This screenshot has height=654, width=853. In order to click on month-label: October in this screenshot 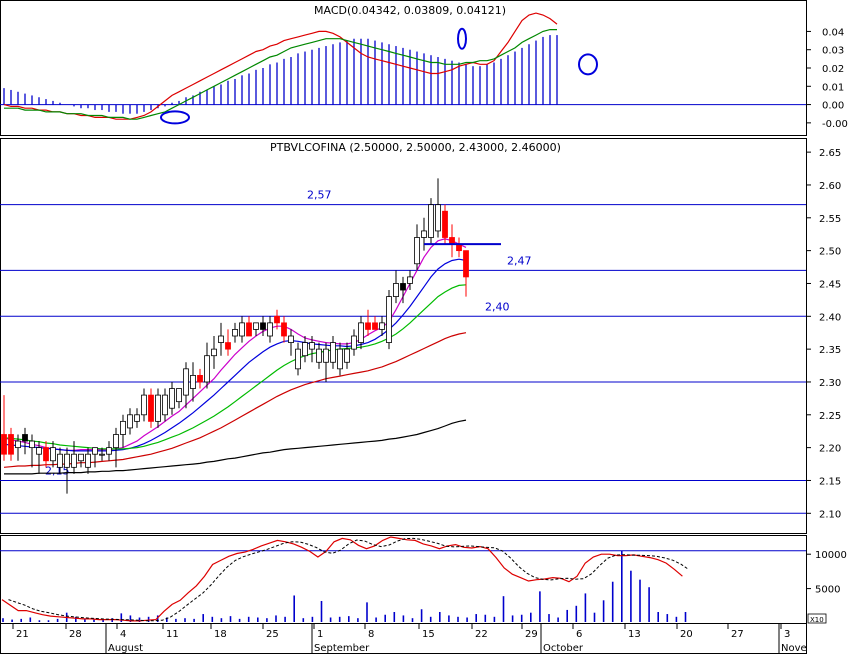, I will do `click(563, 648)`.